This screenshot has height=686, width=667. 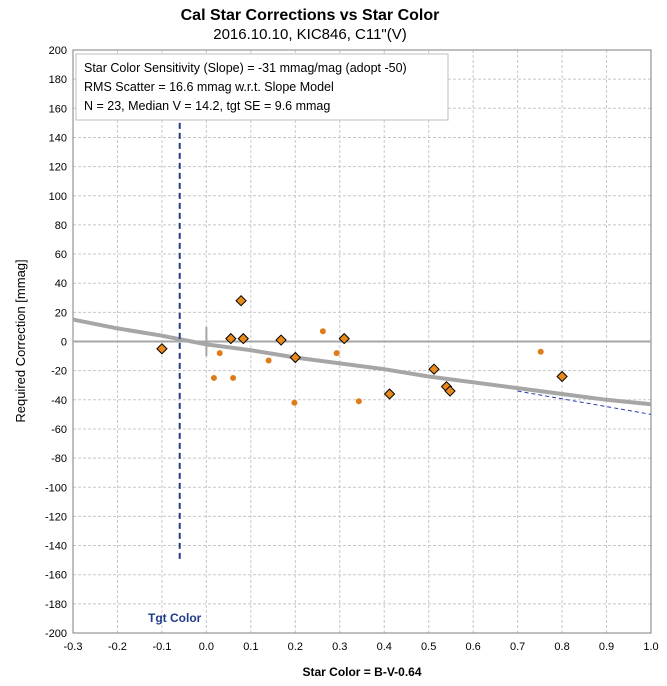 I want to click on x-tick-label: 1.0, so click(x=650, y=647).